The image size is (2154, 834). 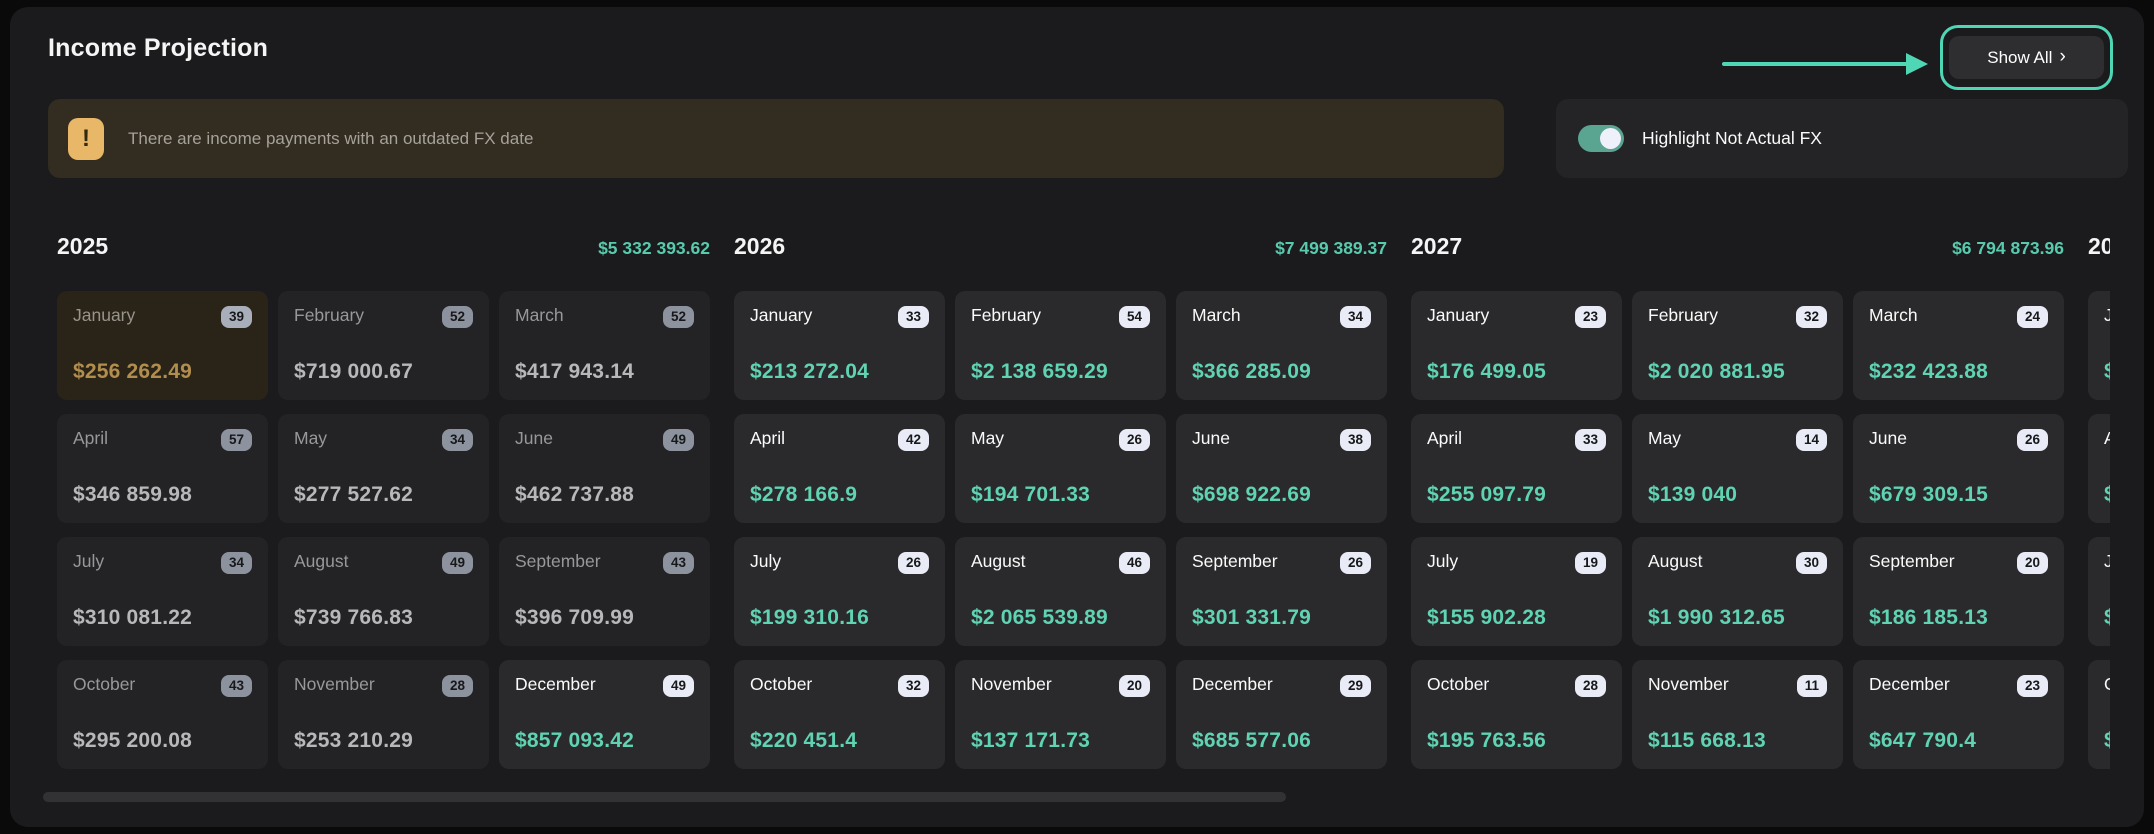 I want to click on month-card: October 32 $220 451.4, so click(x=839, y=714).